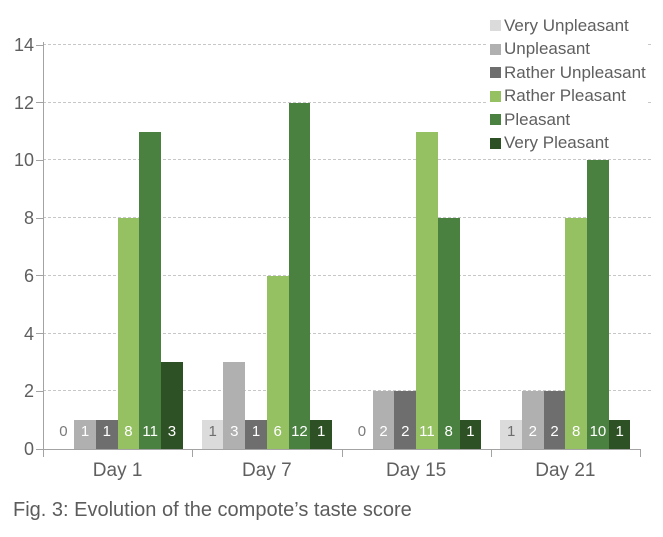 Image resolution: width=663 pixels, height=537 pixels. I want to click on legend-item-label: Very Unpleasant, so click(566, 25).